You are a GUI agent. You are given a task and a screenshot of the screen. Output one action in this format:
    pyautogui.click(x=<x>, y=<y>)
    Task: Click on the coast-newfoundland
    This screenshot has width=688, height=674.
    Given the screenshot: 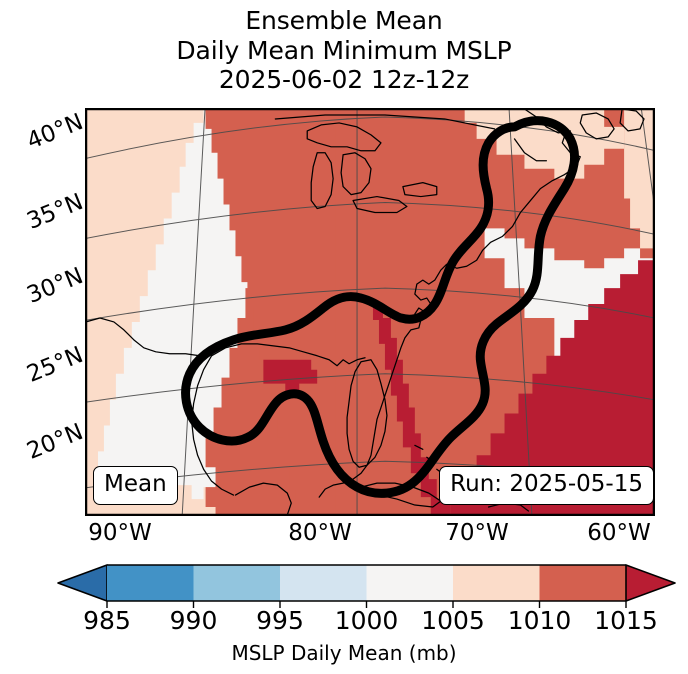 What is the action you would take?
    pyautogui.click(x=632, y=120)
    